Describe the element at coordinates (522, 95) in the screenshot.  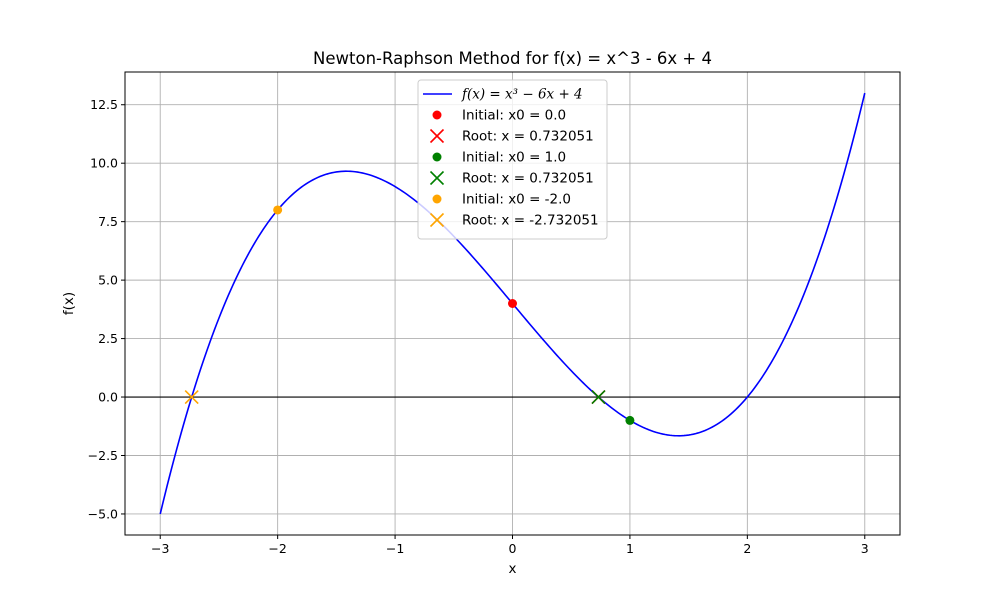
I see `legend-label: f(x) = x³ − 6x + 4` at that location.